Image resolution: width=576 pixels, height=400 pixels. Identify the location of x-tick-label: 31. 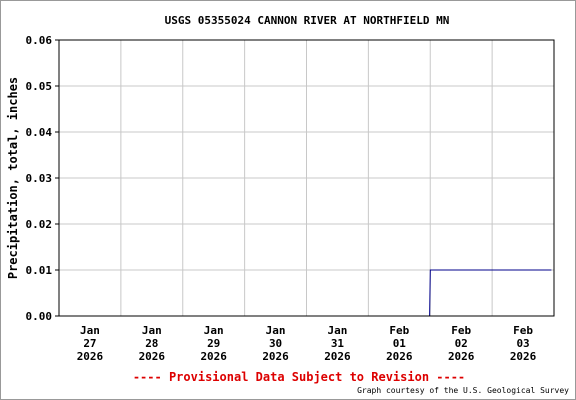
(338, 343).